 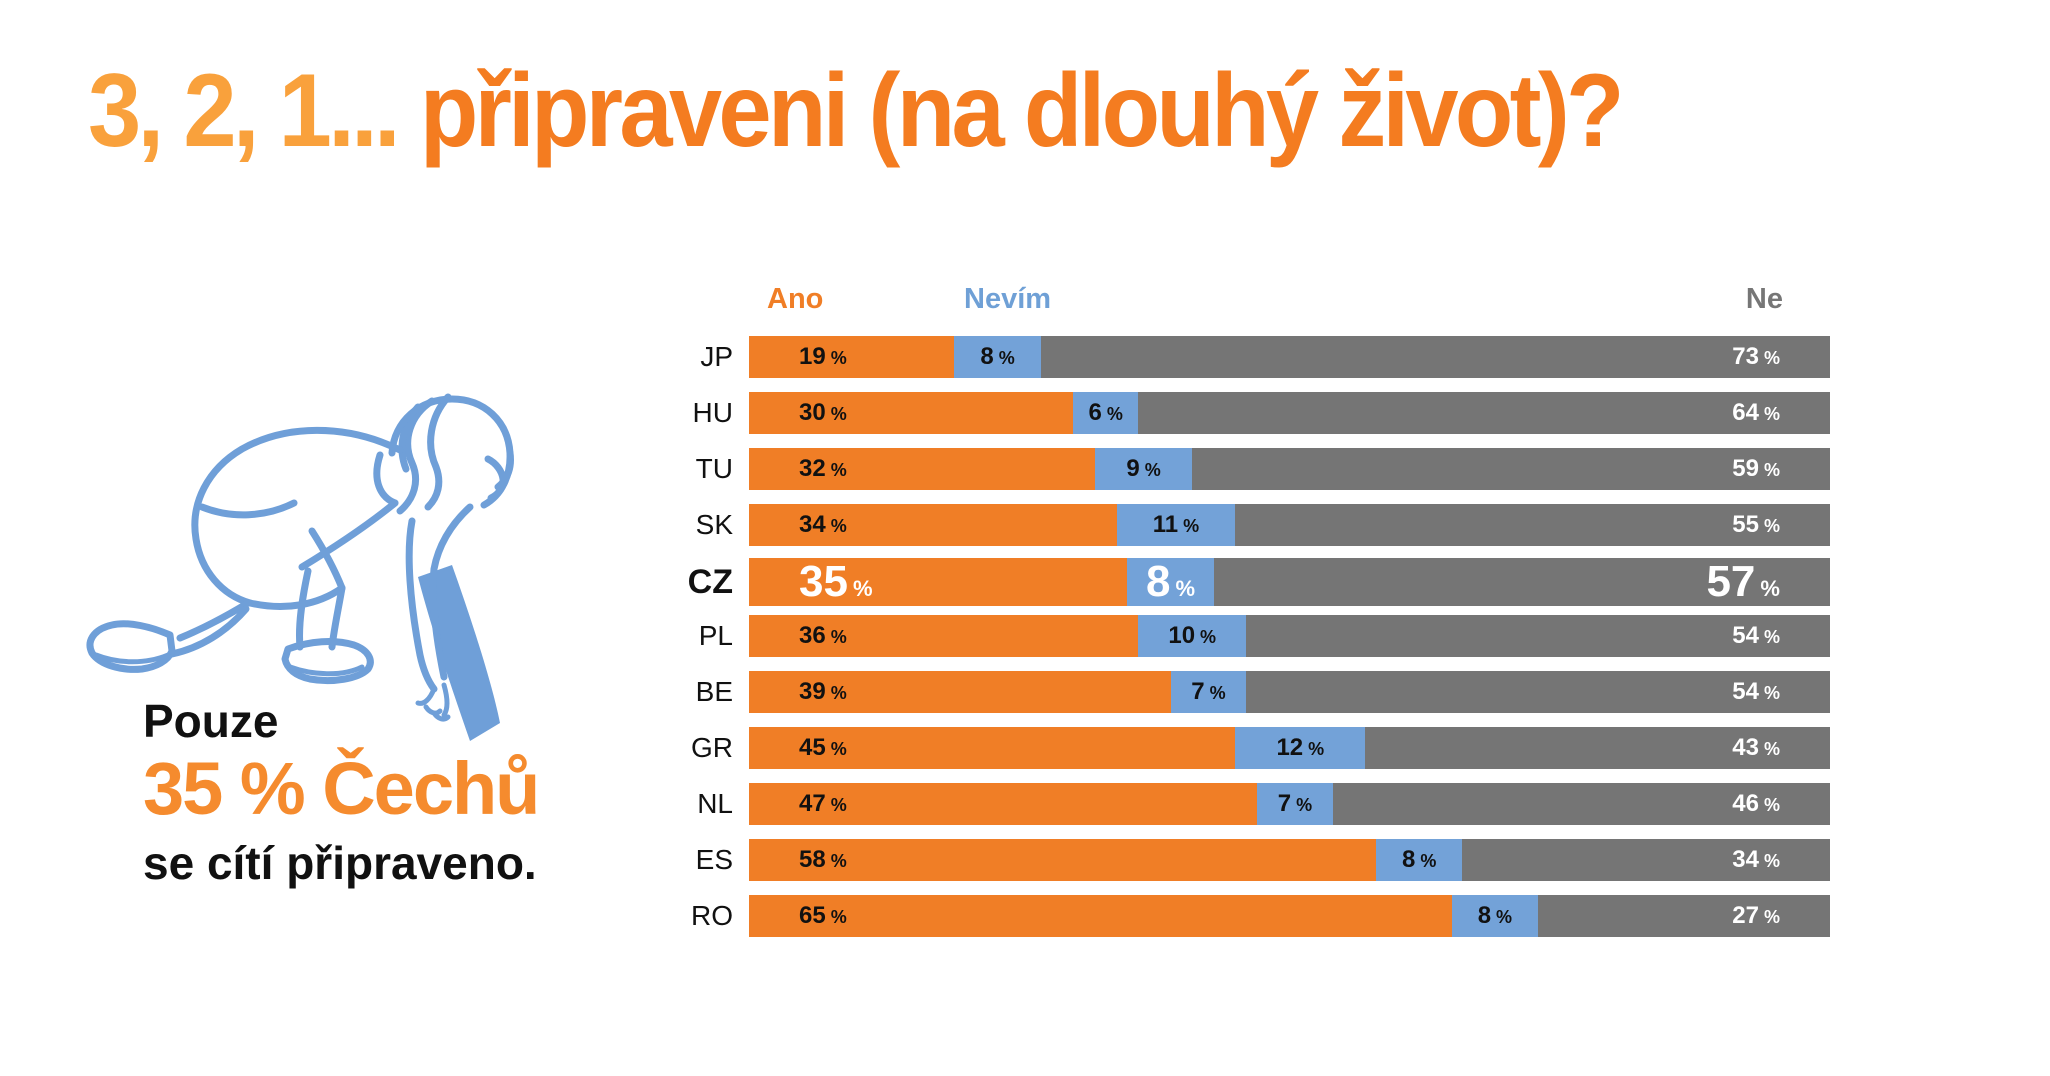 I want to click on chart-legend: Ano Nevím Ne, so click(x=1215, y=309).